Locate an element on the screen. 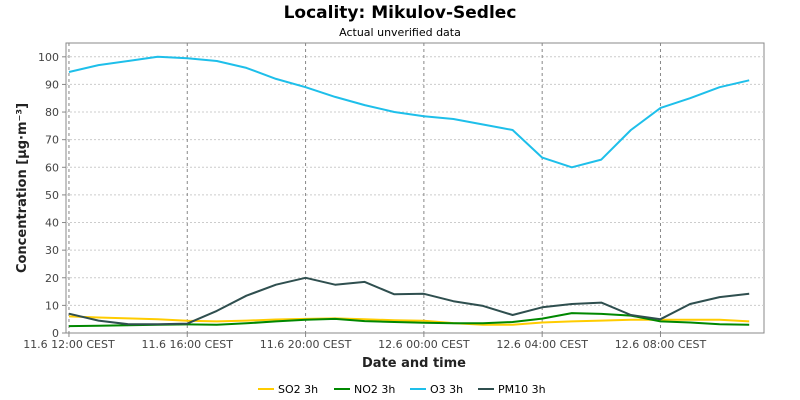  legend-item-o3-3h: O3 3h is located at coordinates (436, 389).